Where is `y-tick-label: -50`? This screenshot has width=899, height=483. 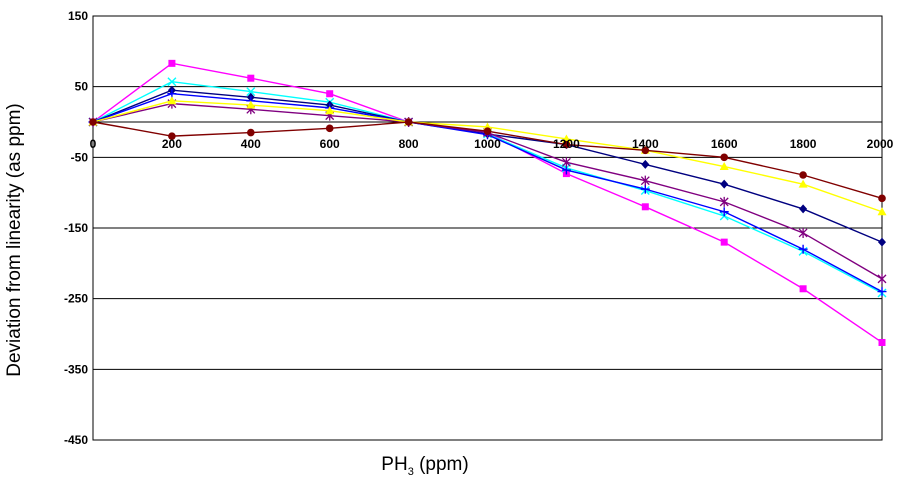 y-tick-label: -50 is located at coordinates (80, 157).